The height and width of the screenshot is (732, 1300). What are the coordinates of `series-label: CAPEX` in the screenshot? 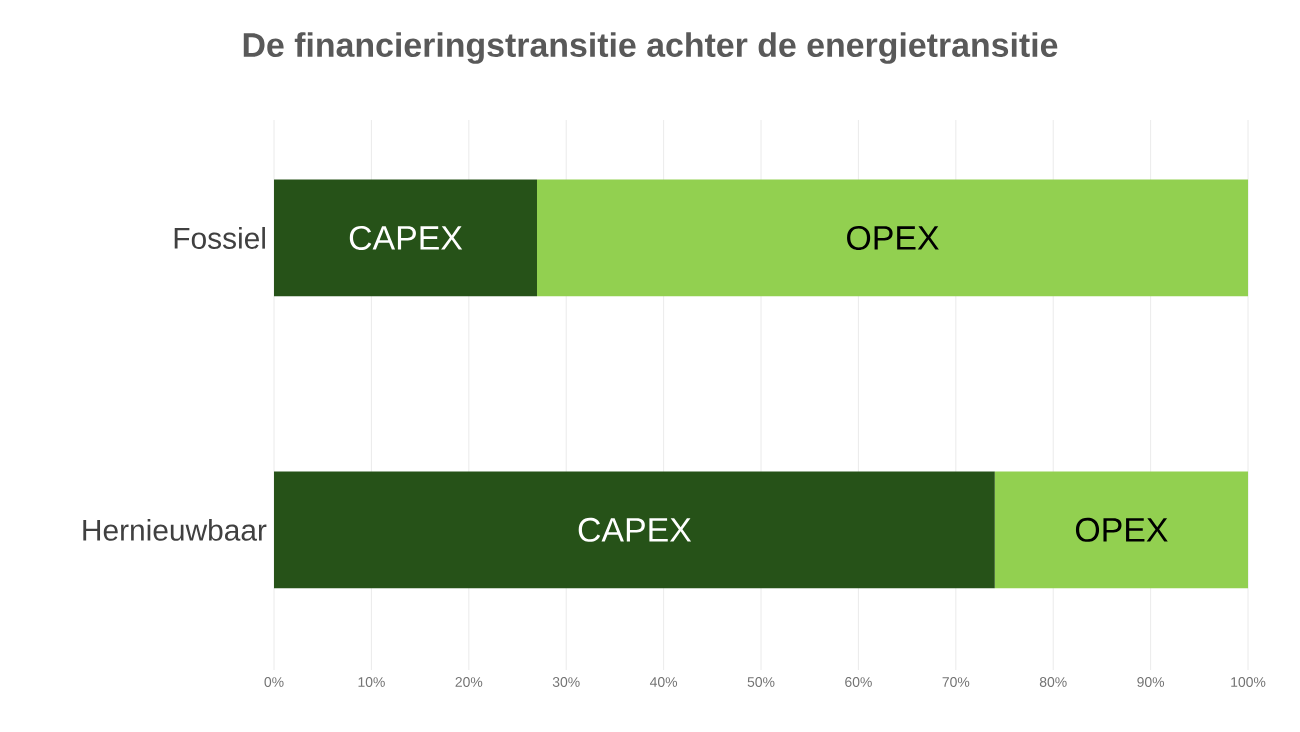 It's located at (635, 529).